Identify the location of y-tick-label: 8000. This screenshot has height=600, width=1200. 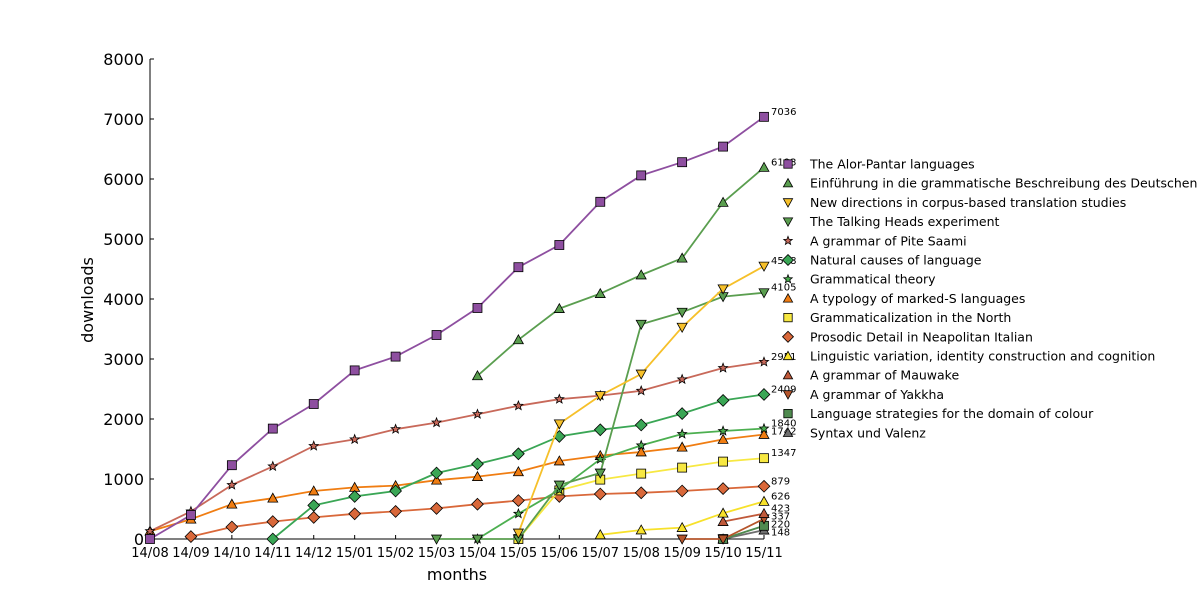
(123, 59).